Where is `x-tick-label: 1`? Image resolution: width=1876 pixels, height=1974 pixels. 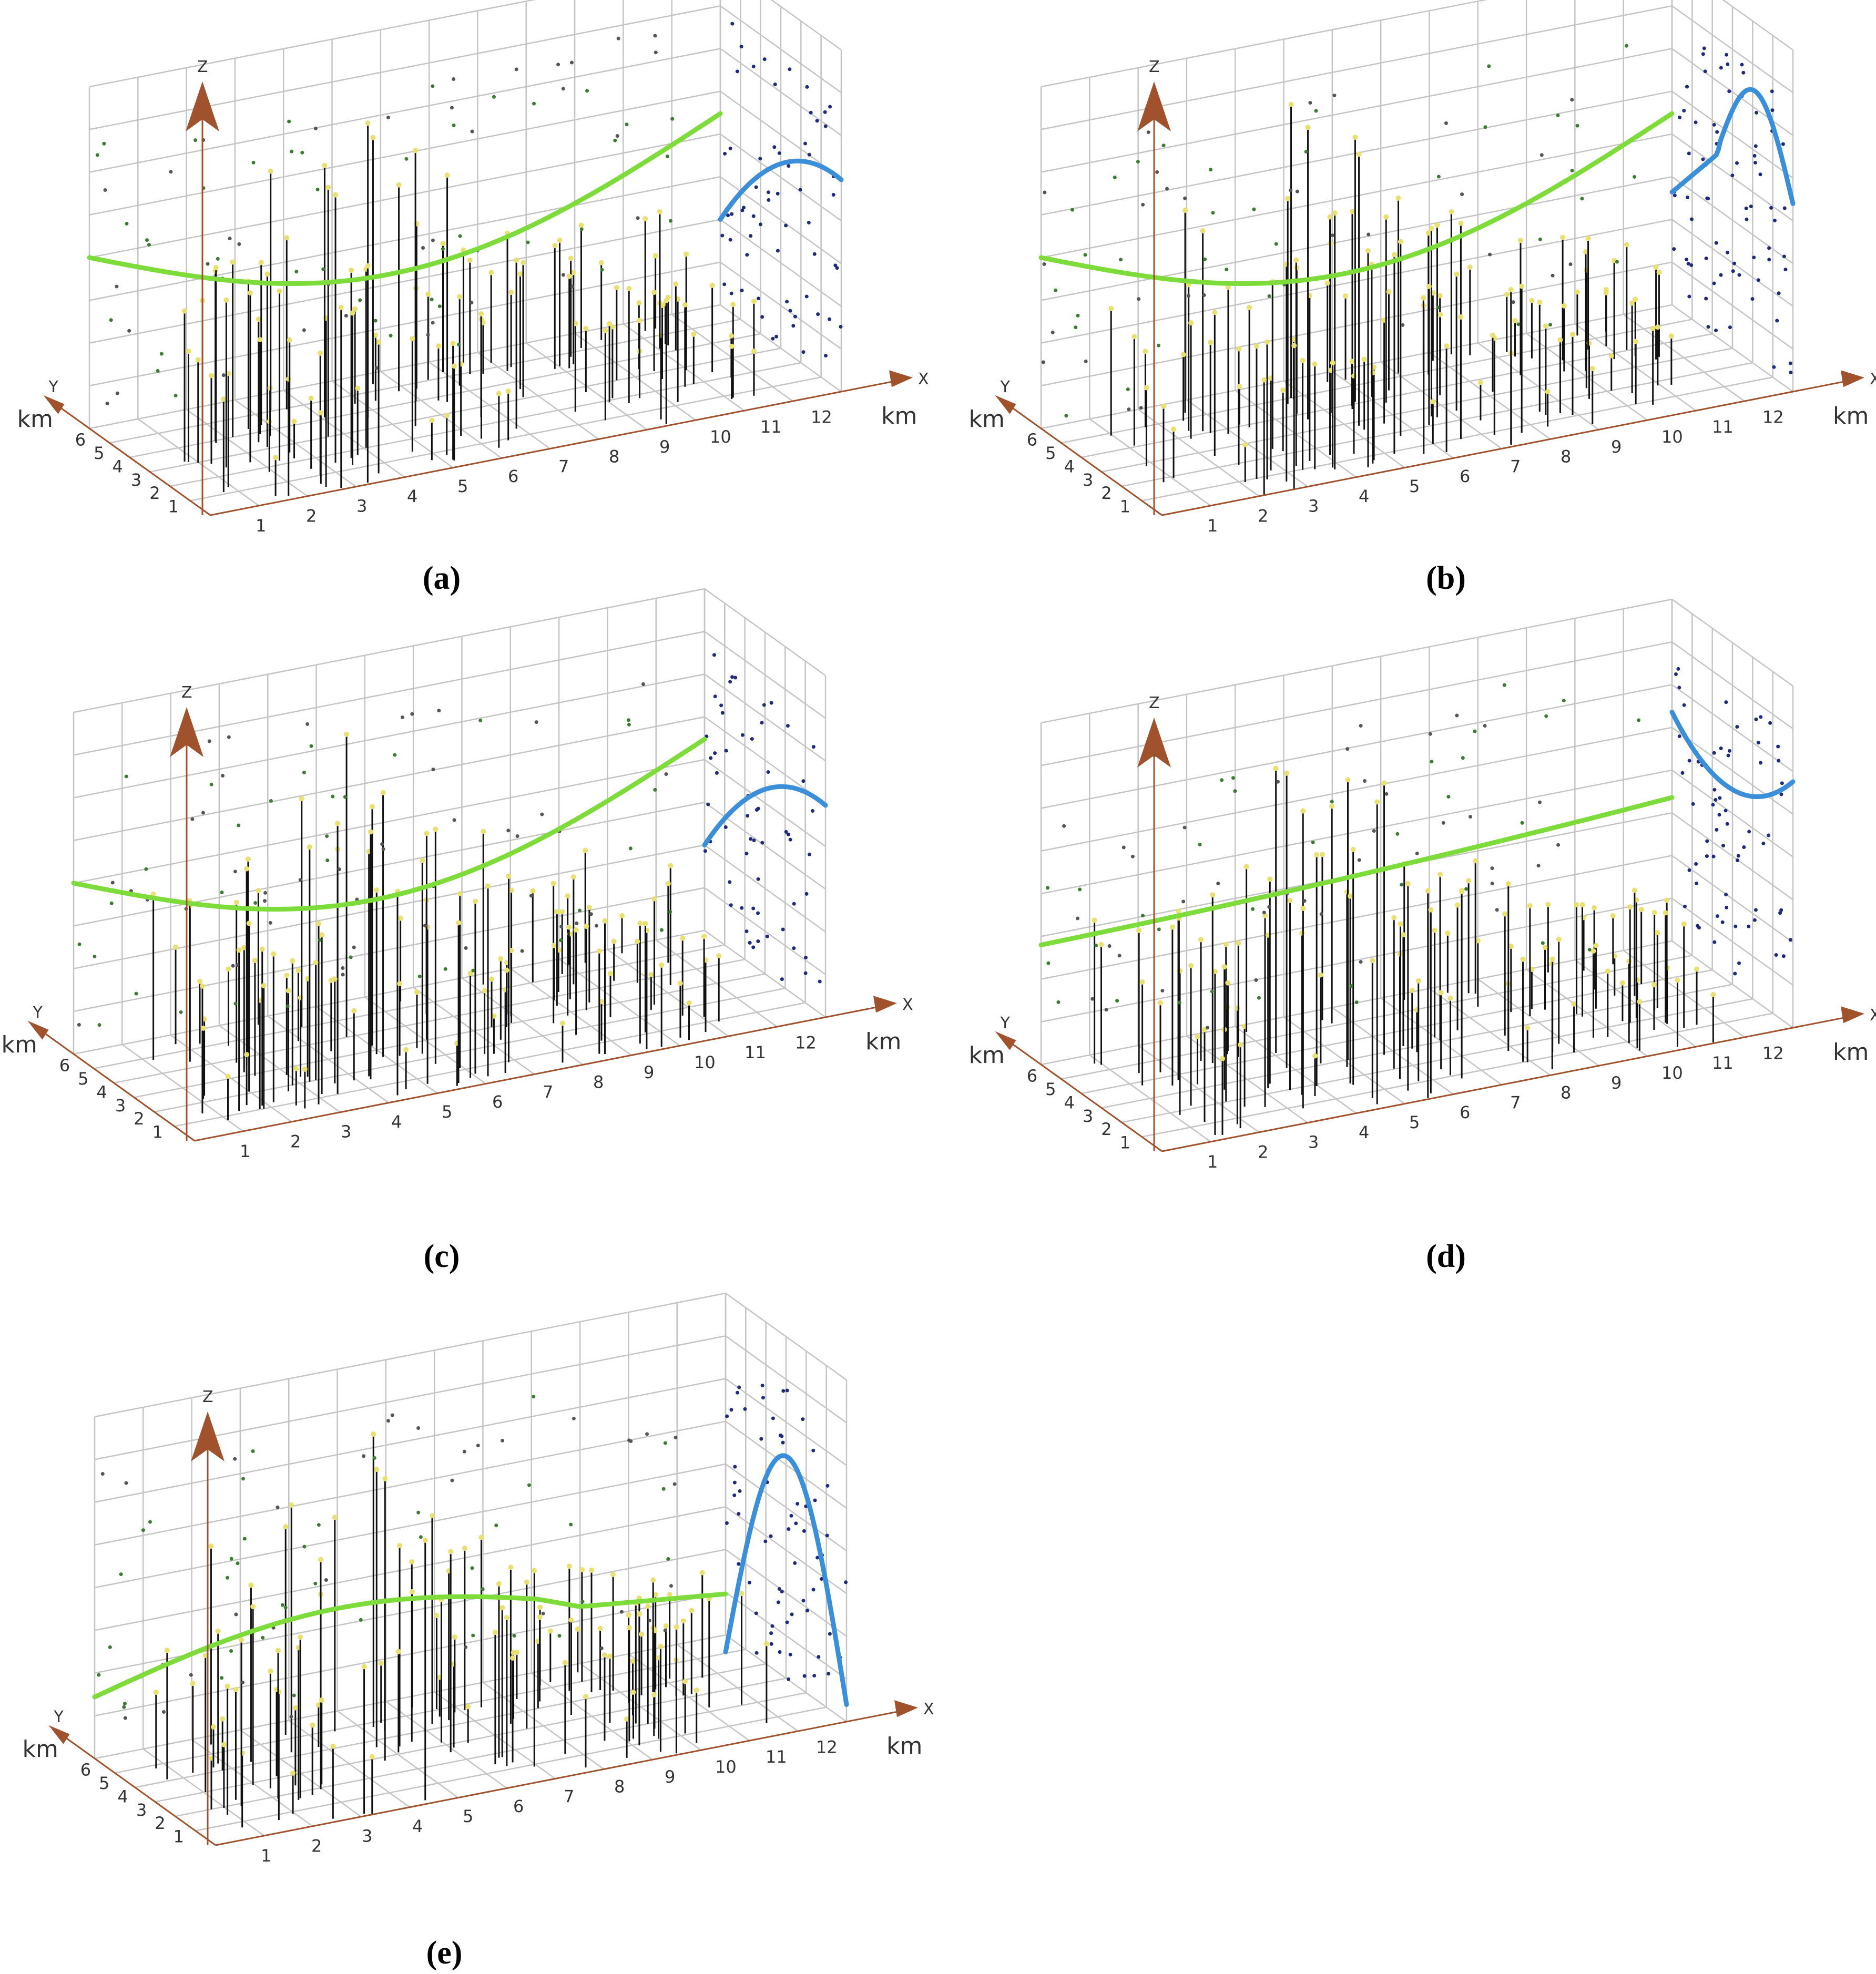 x-tick-label: 1 is located at coordinates (266, 1856).